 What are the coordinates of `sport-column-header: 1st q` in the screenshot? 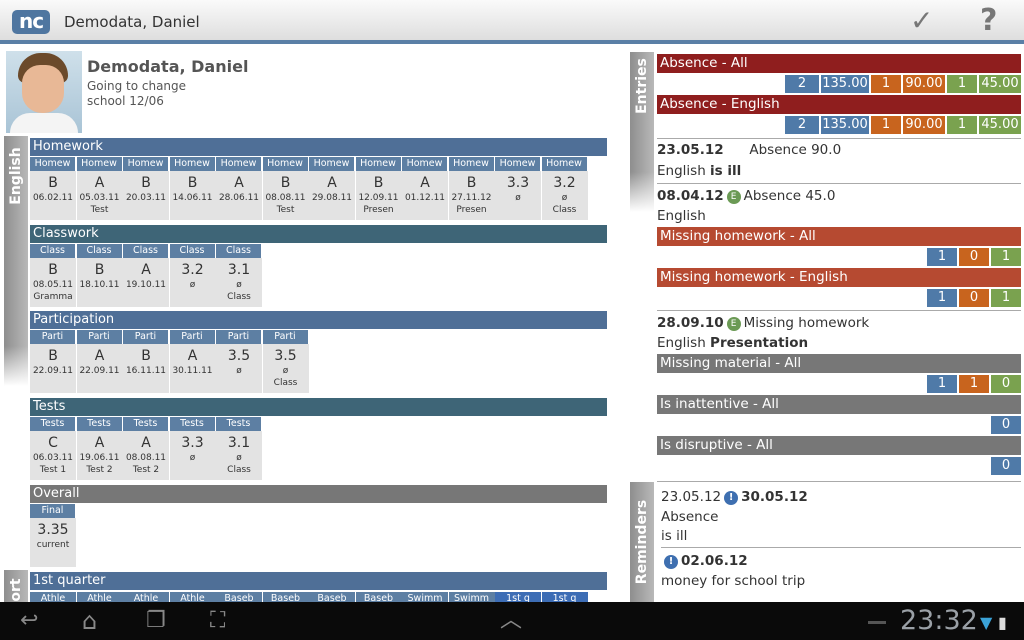 It's located at (518, 597).